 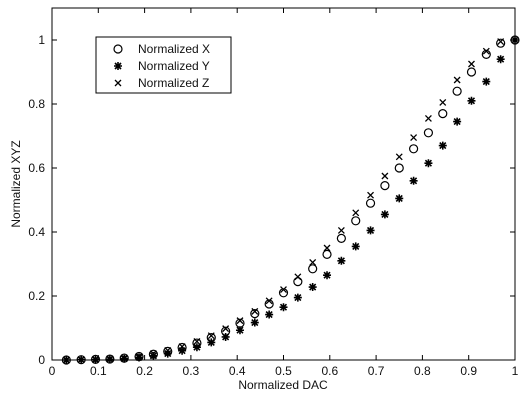 What do you see at coordinates (118, 49) in the screenshot?
I see `legend-symbol-normalized-x` at bounding box center [118, 49].